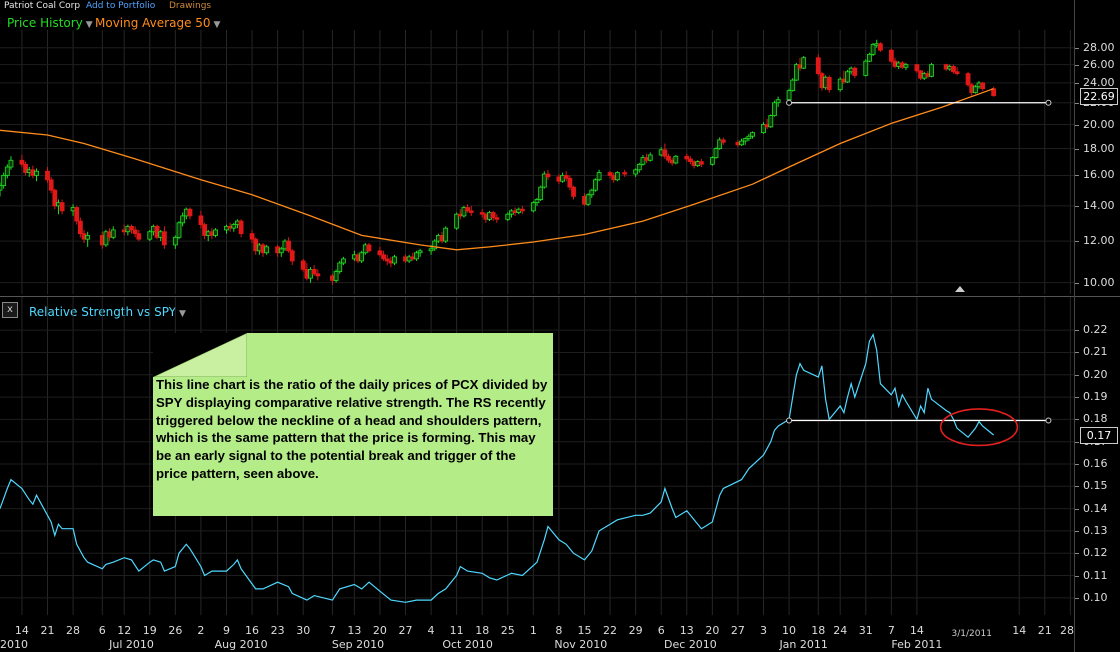  Describe the element at coordinates (979, 427) in the screenshot. I see `breakdown-circle` at that location.